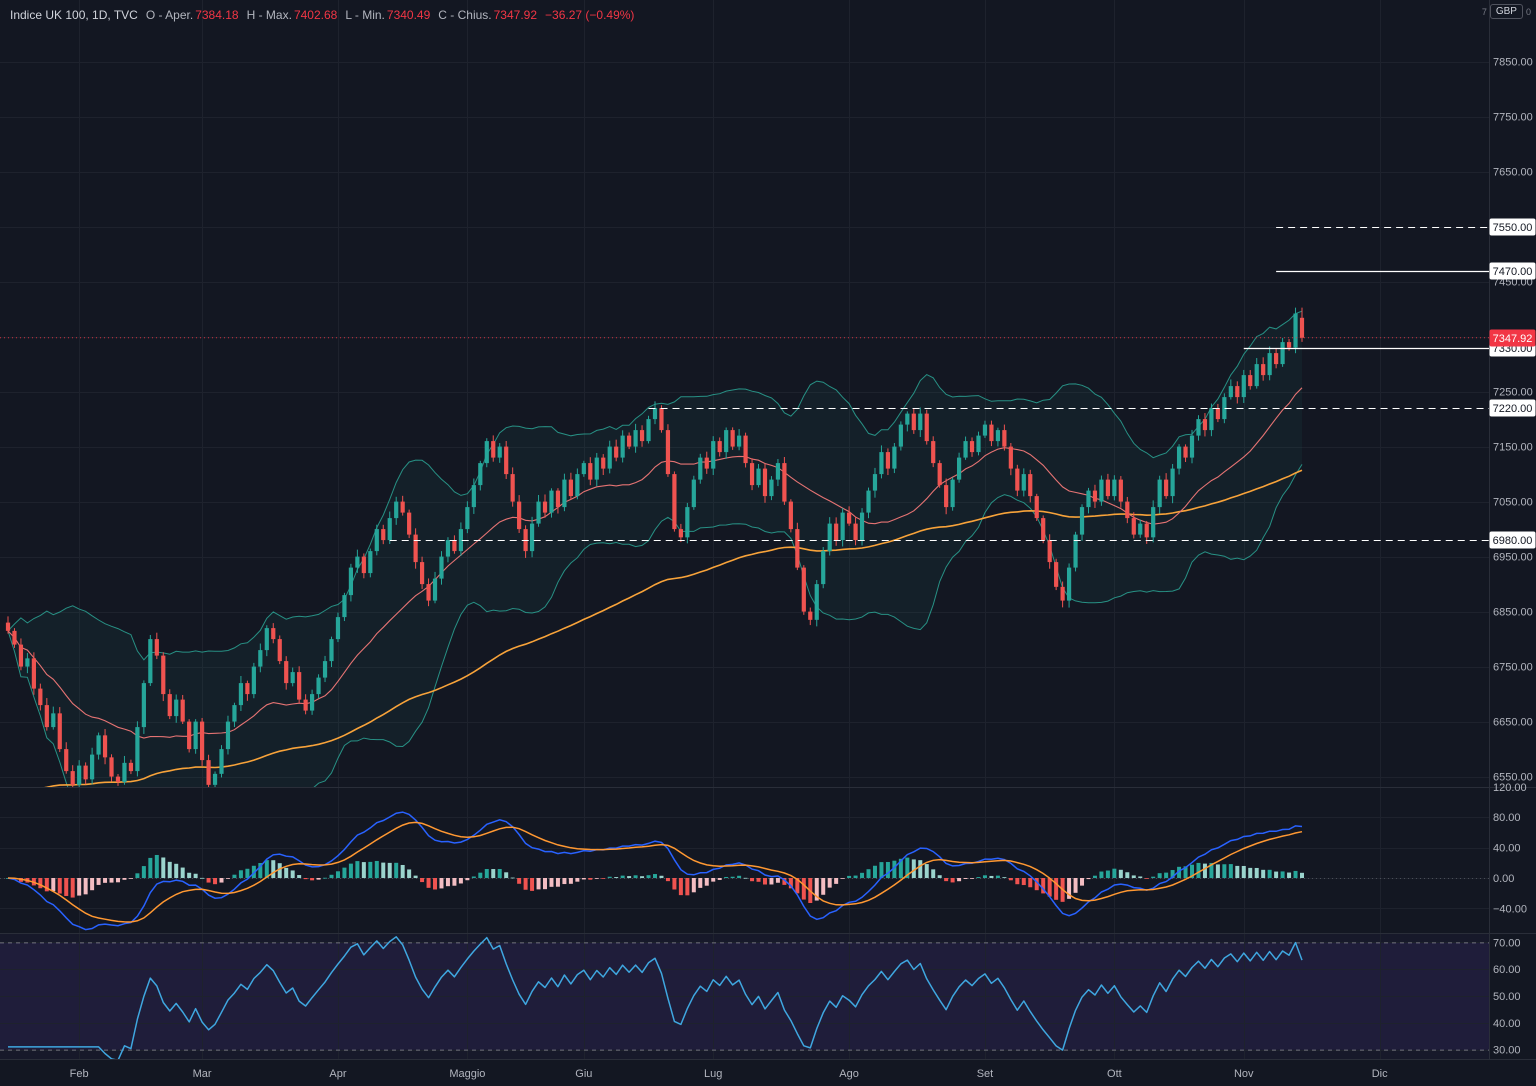 This screenshot has height=1086, width=1536. What do you see at coordinates (849, 1074) in the screenshot?
I see `svg-text: Ago` at bounding box center [849, 1074].